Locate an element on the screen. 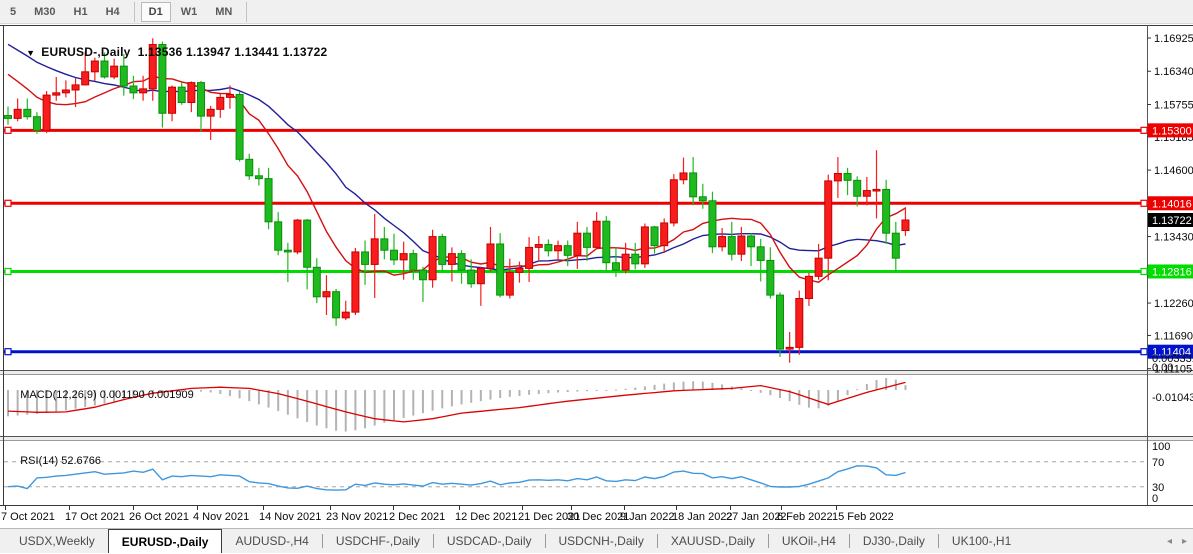  svg-text: 1.12816 is located at coordinates (1172, 272).